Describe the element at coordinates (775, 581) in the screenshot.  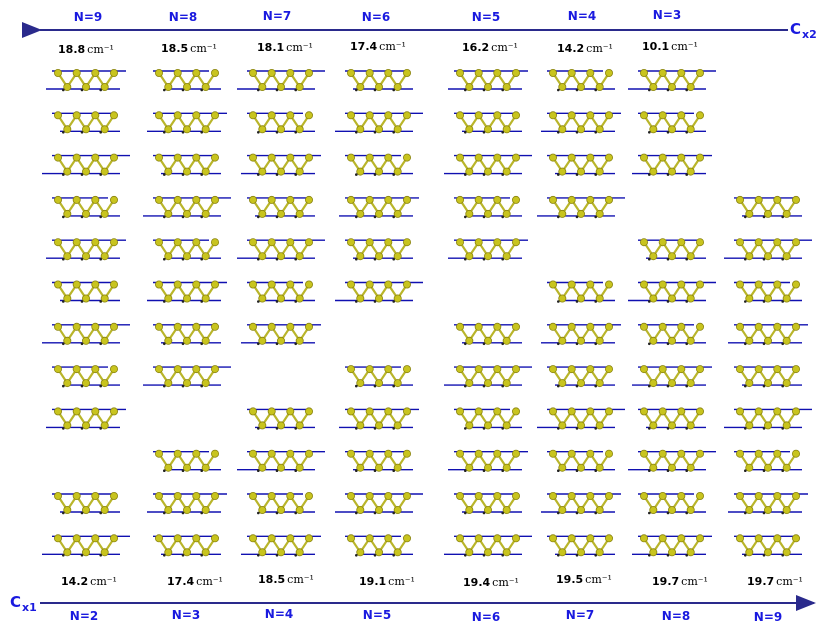
I see `bottom-frequency: 19.7 cm⁻¹` at that location.